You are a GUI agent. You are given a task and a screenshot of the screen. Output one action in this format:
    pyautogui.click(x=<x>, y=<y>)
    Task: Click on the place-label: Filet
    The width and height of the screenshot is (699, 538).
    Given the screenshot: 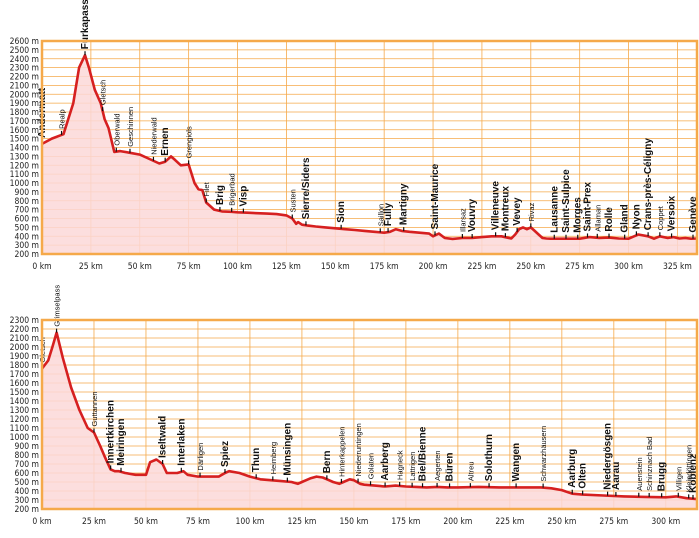 What is the action you would take?
    pyautogui.click(x=206, y=188)
    